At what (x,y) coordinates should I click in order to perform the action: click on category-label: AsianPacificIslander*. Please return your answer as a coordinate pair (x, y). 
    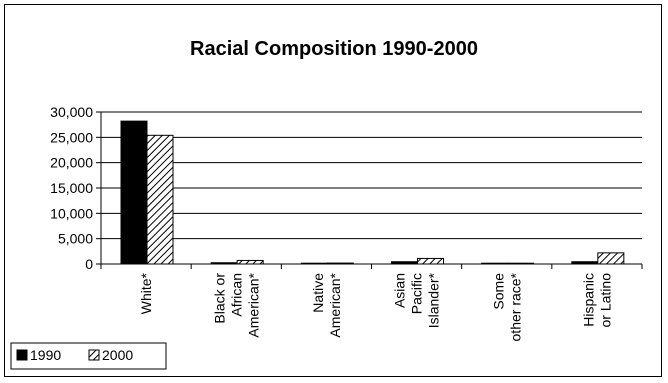
    Looking at the image, I should click on (417, 300).